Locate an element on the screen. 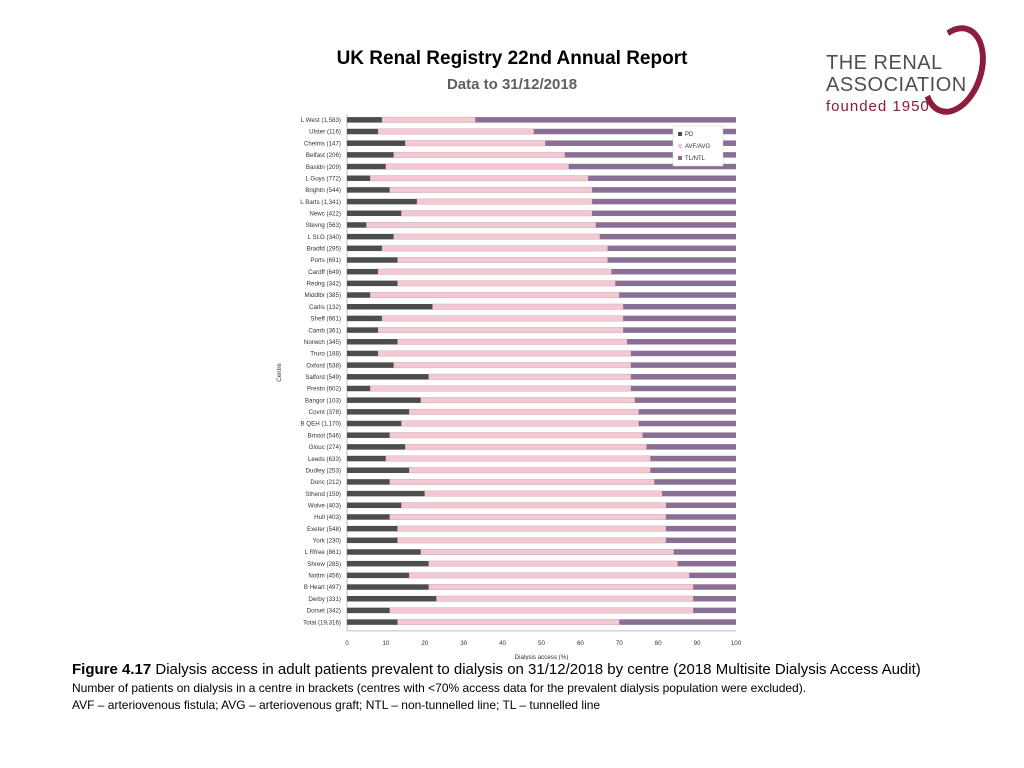 This screenshot has width=1024, height=768. y-tick-label: Exeter (548) is located at coordinates (324, 529).